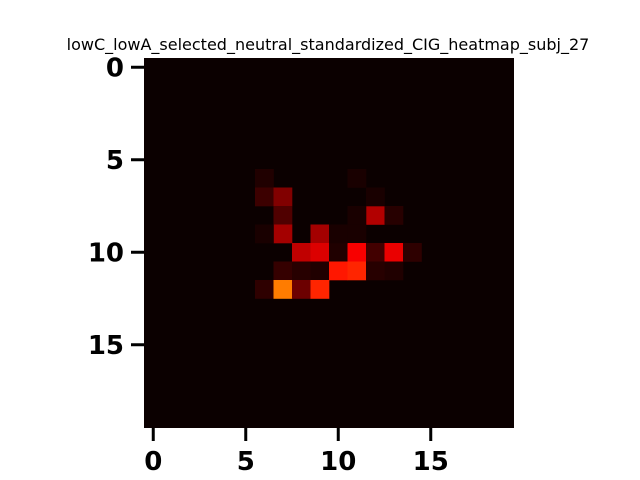 This screenshot has height=480, width=640. I want to click on x-axis: 0 5 10 15, so click(296, 452).